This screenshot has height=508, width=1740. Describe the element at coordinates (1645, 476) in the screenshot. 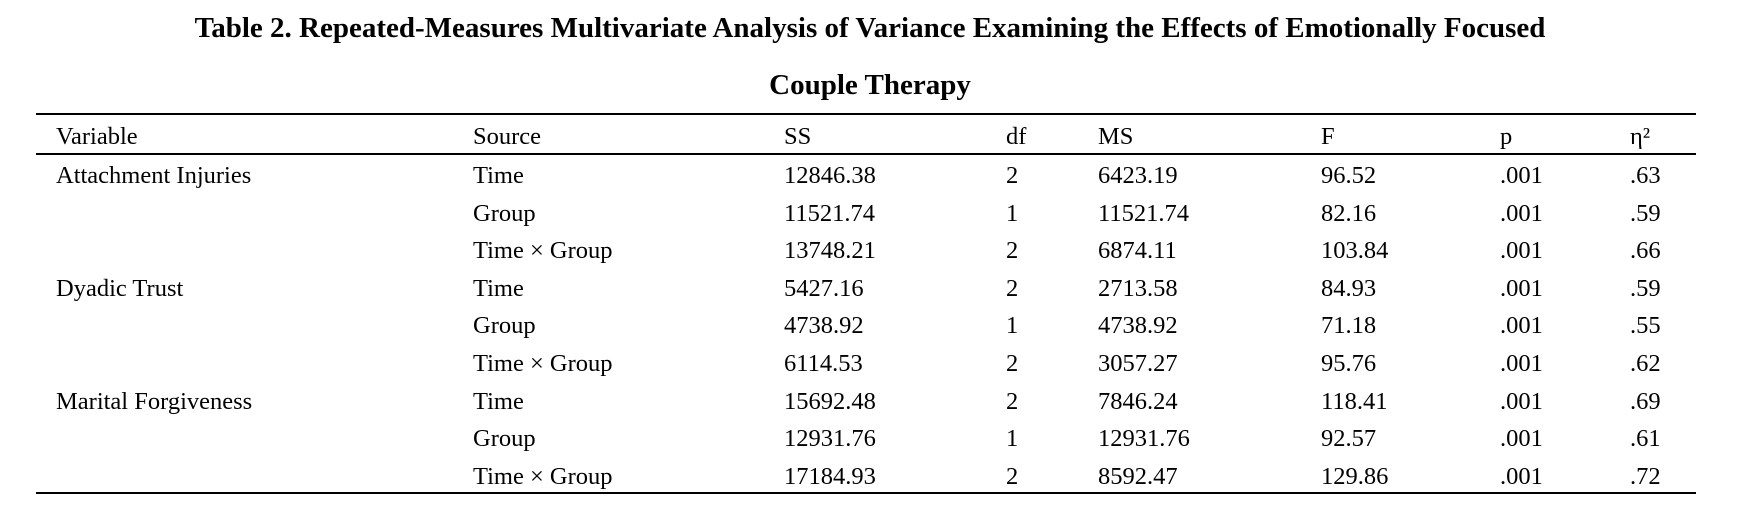

I see `table-cell: .72` at that location.